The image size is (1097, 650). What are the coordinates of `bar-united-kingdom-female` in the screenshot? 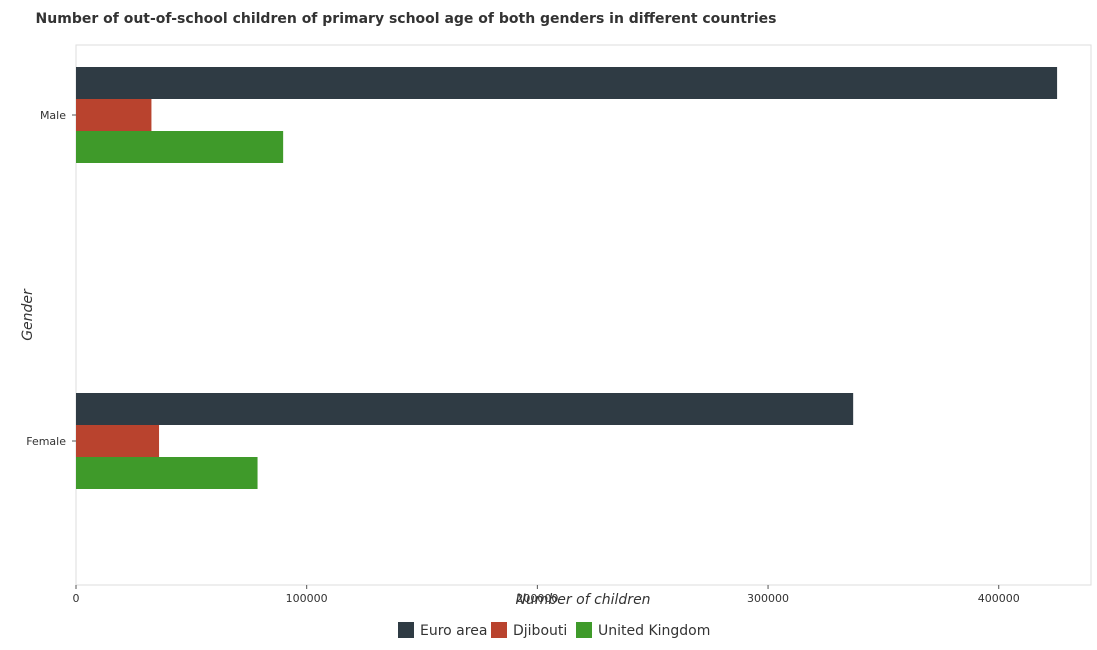 It's located at (167, 473).